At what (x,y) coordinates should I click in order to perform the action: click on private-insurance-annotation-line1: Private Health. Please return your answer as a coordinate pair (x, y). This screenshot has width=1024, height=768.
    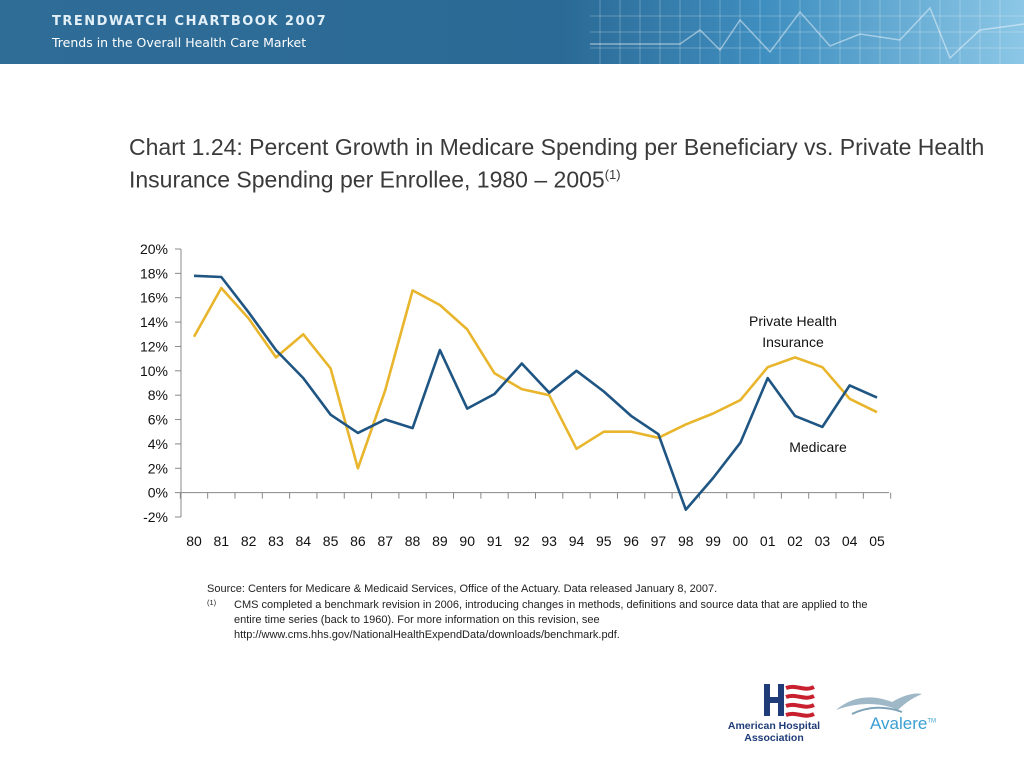
    Looking at the image, I should click on (793, 321).